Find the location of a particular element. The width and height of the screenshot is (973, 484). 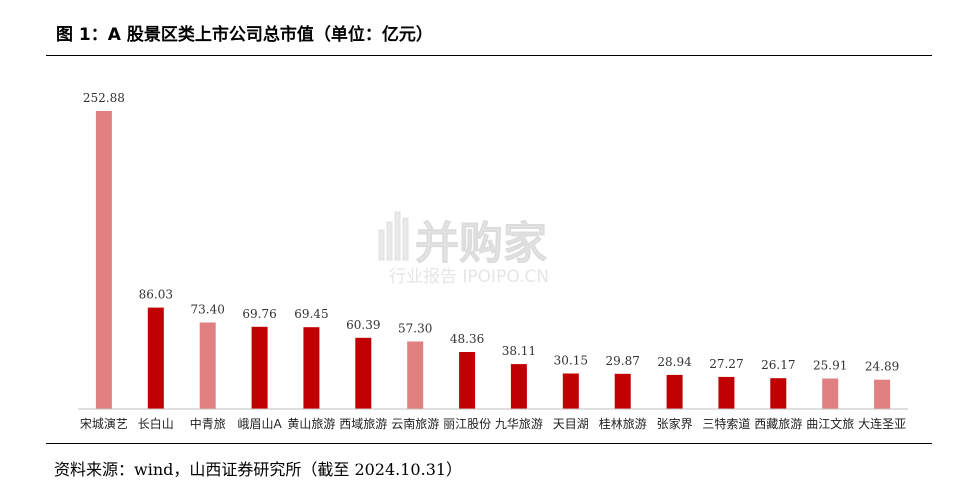

bar-九华旅游 is located at coordinates (518, 386).